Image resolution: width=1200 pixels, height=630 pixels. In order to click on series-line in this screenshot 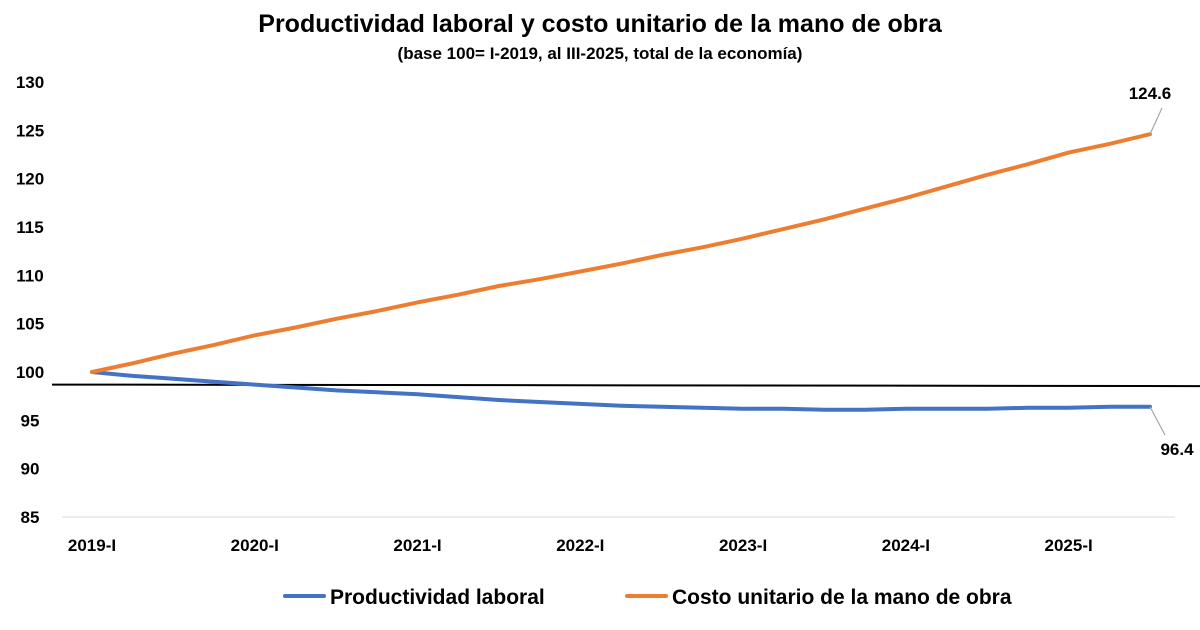, I will do `click(621, 391)`.